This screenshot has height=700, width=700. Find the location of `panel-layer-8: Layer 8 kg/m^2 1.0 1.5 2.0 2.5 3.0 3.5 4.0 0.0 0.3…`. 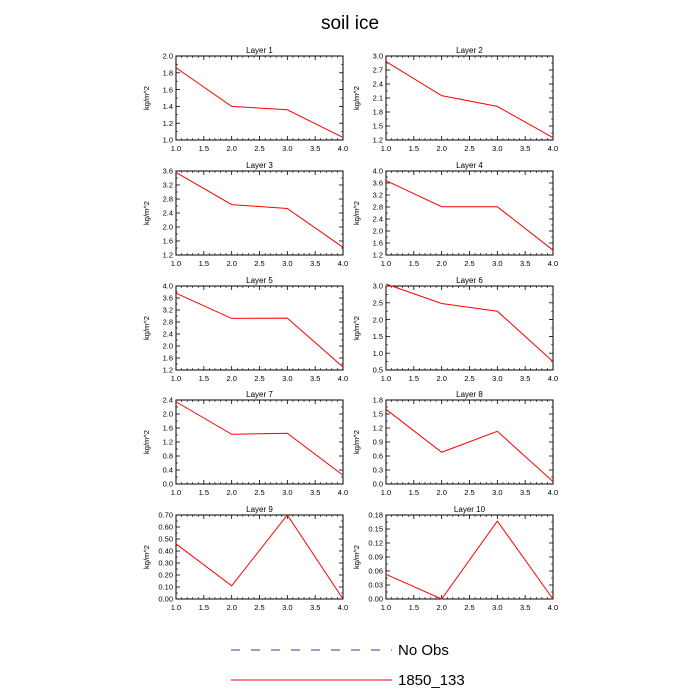

panel-layer-8: Layer 8 kg/m^2 1.0 1.5 2.0 2.5 3.0 3.5 4.0 0.0 0.3… is located at coordinates (455, 443).